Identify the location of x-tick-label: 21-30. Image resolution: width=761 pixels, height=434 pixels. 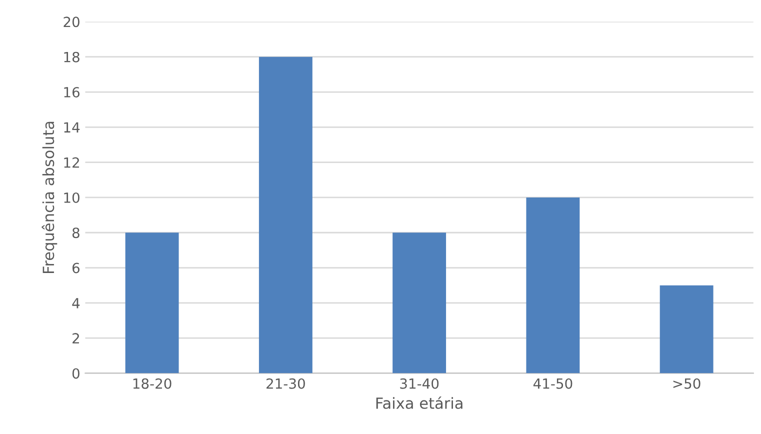
(285, 383).